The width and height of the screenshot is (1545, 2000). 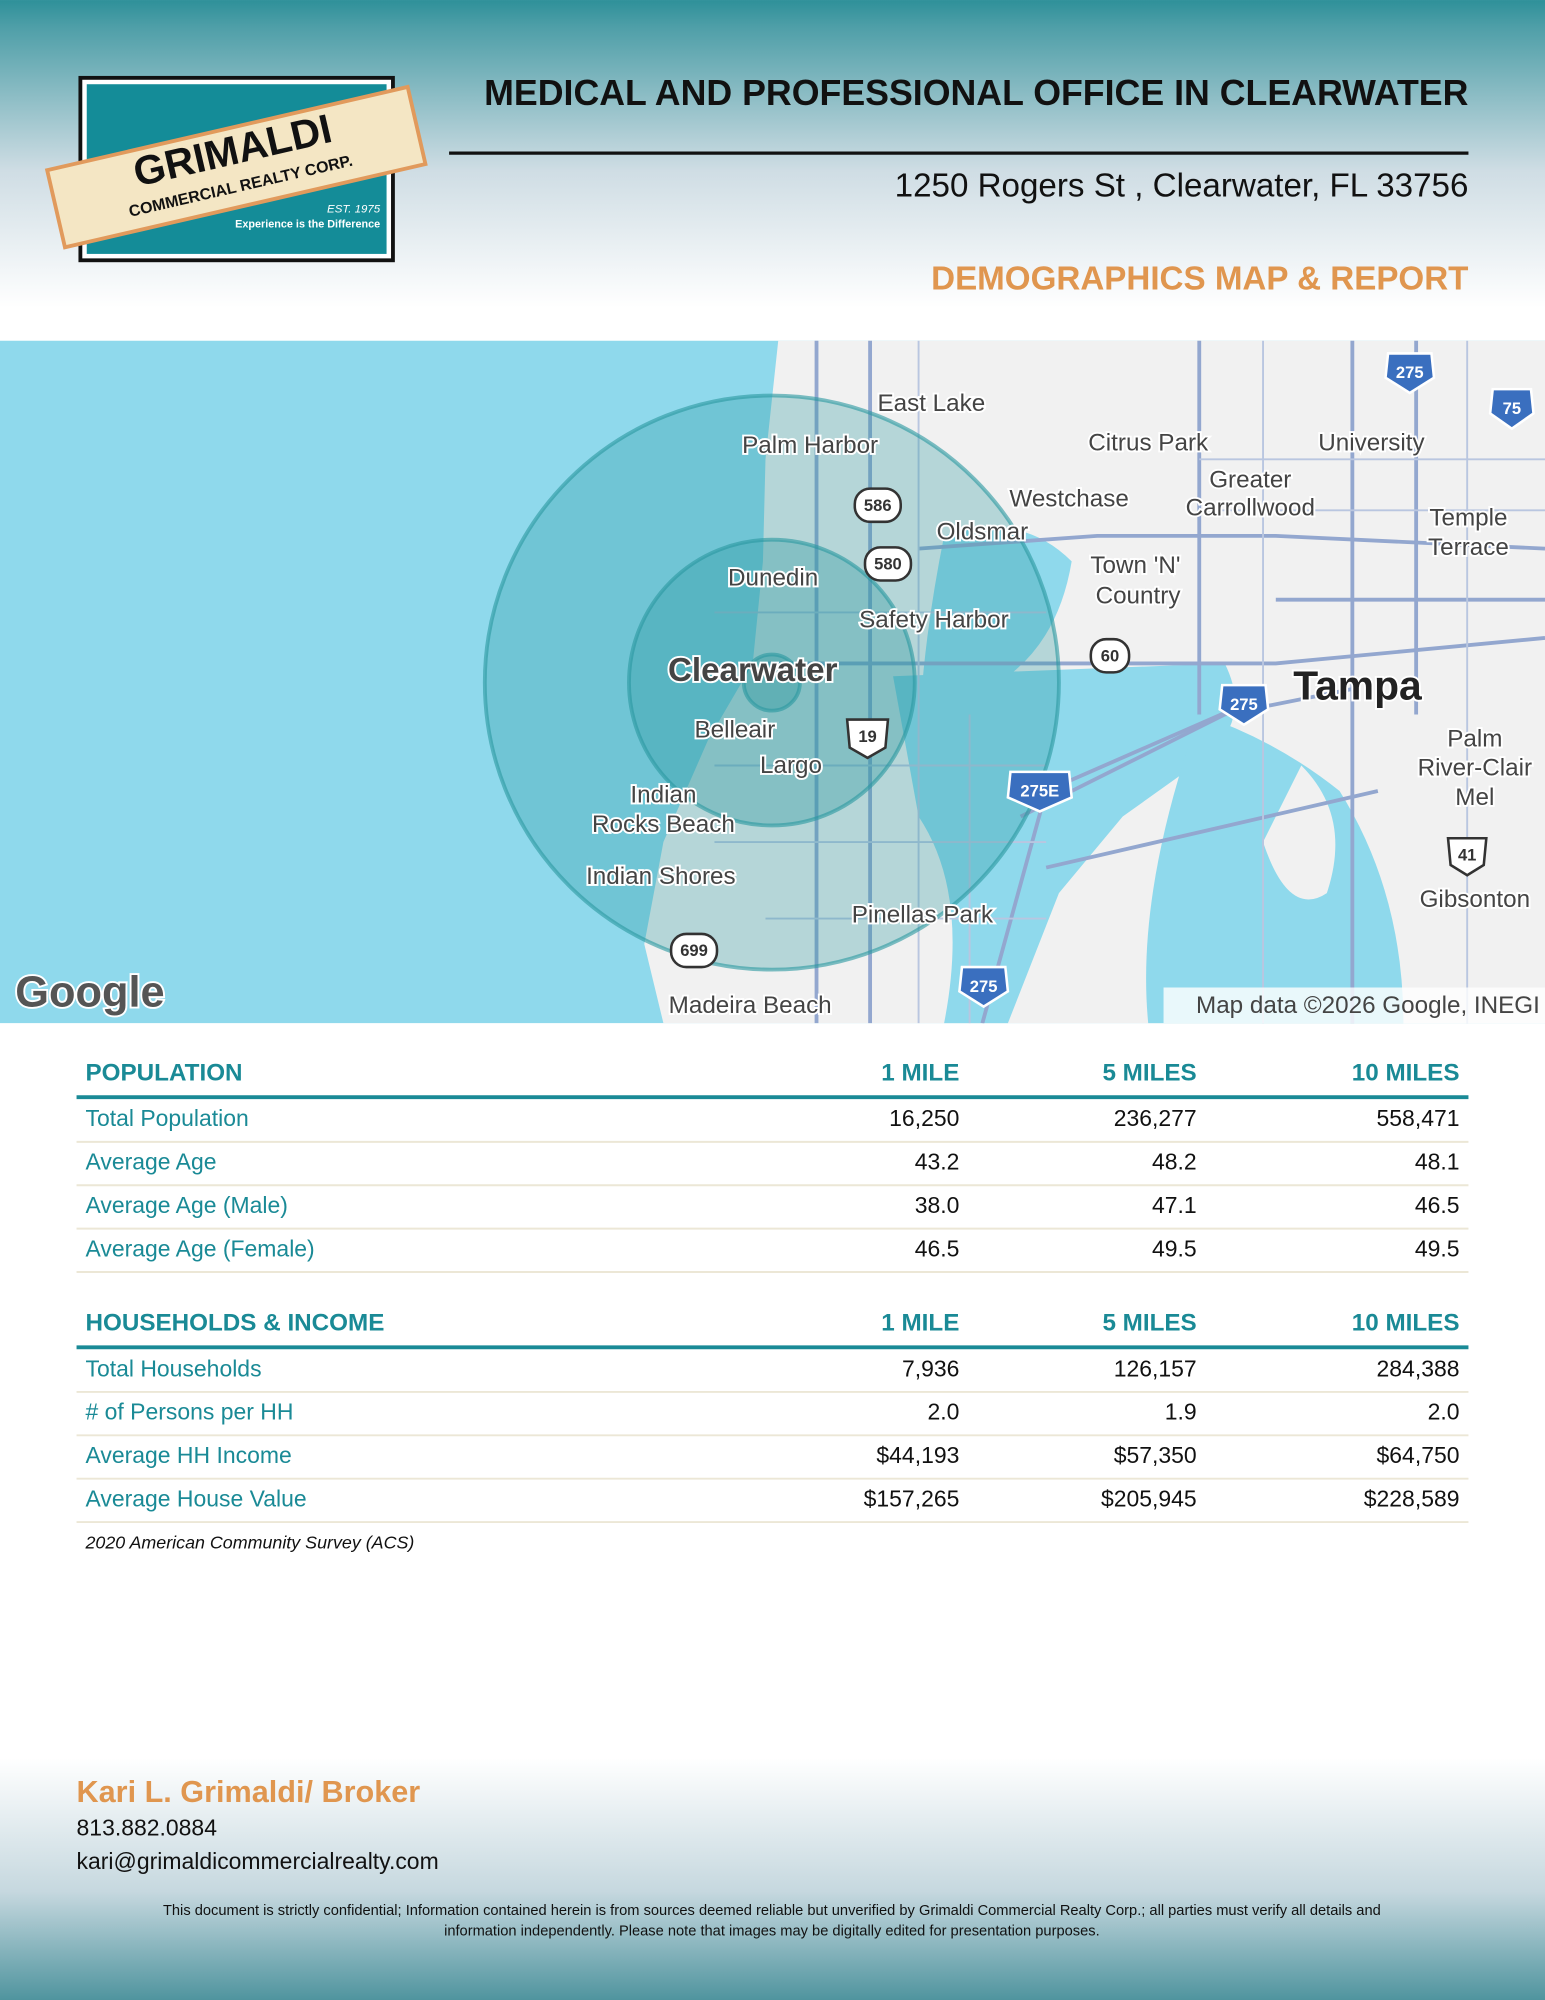 I want to click on table-cell: $57,350, so click(x=1155, y=1455).